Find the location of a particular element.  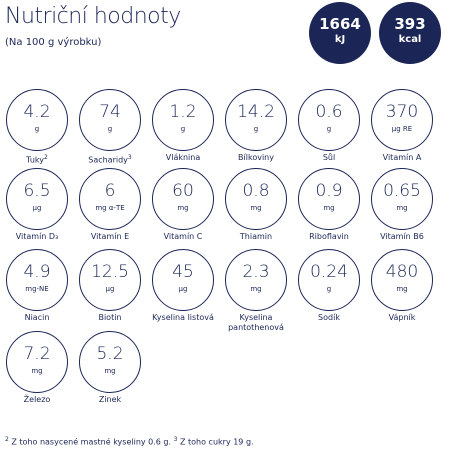

nutrient-label: Vitamín C is located at coordinates (183, 237).